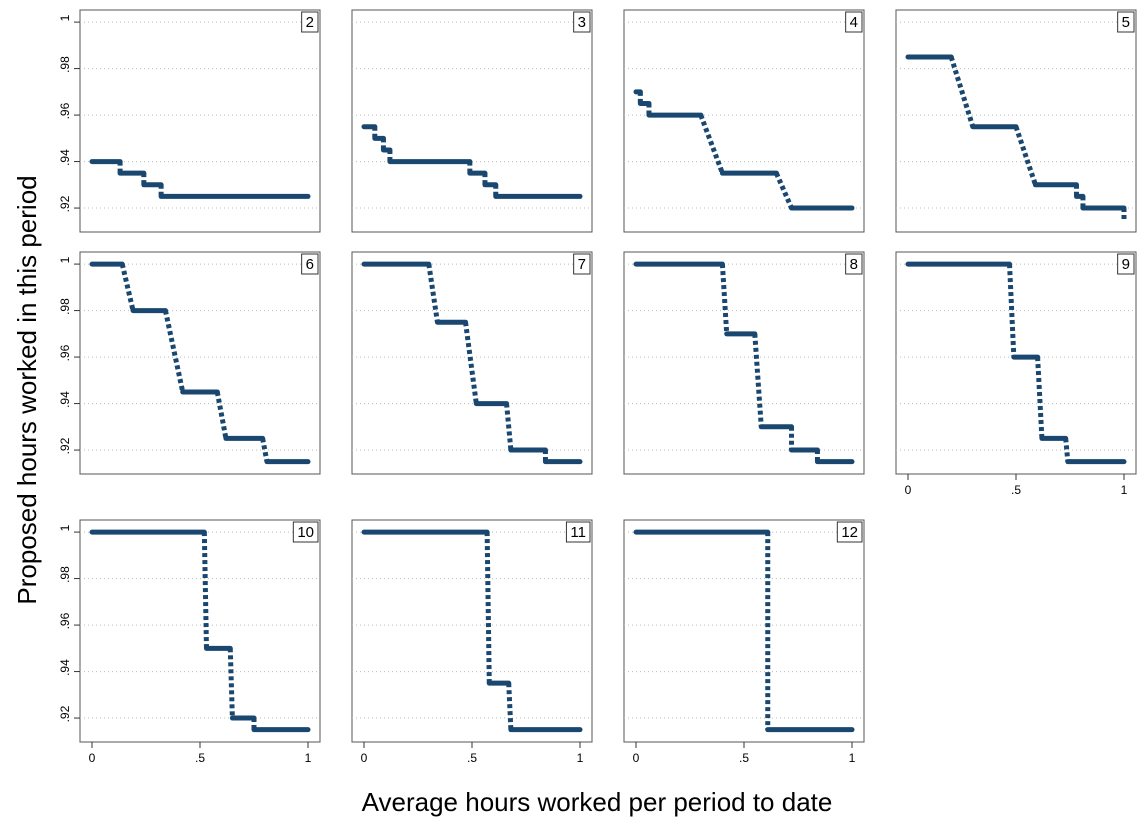  Describe the element at coordinates (189, 121) in the screenshot. I see `panel: .92 .94 .96 .98 1 2` at that location.